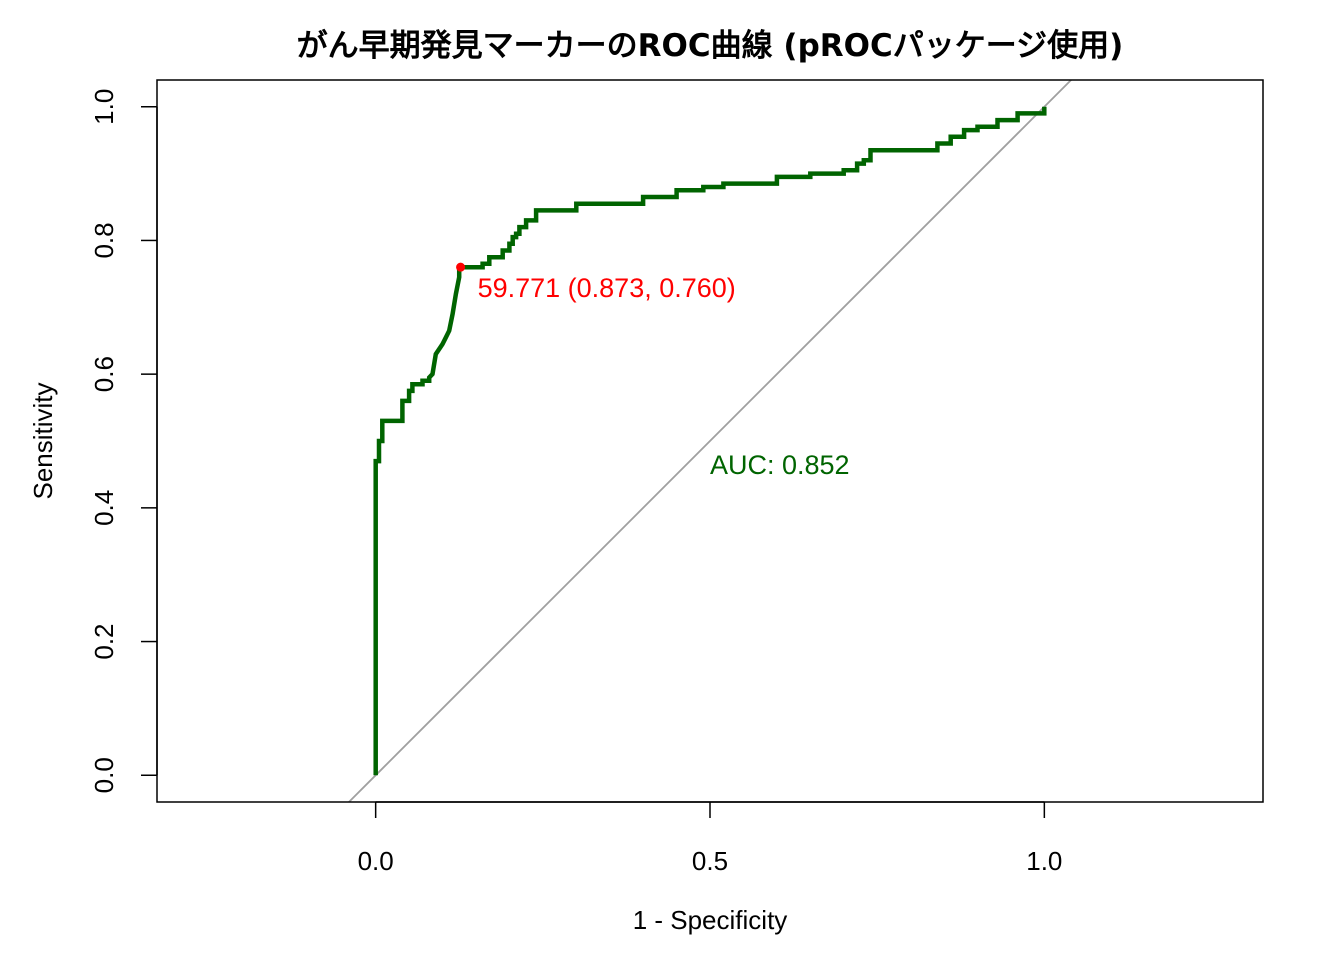 This screenshot has width=1344, height=960. Describe the element at coordinates (780, 465) in the screenshot. I see `auc-label: AUC: 0.852` at that location.